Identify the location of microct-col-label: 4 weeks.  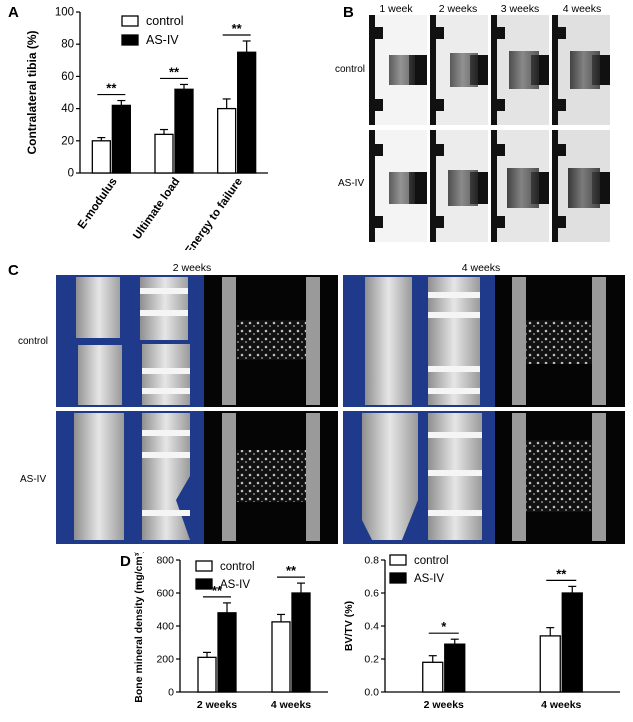
(481, 268).